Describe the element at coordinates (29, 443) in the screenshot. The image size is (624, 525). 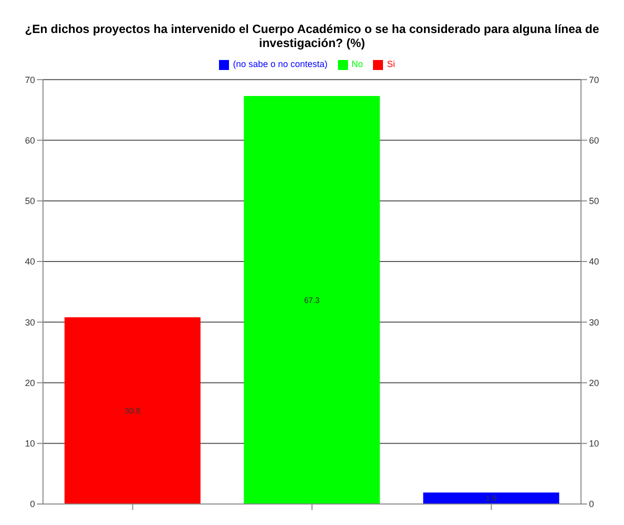
I see `y-tick-label: 10` at that location.